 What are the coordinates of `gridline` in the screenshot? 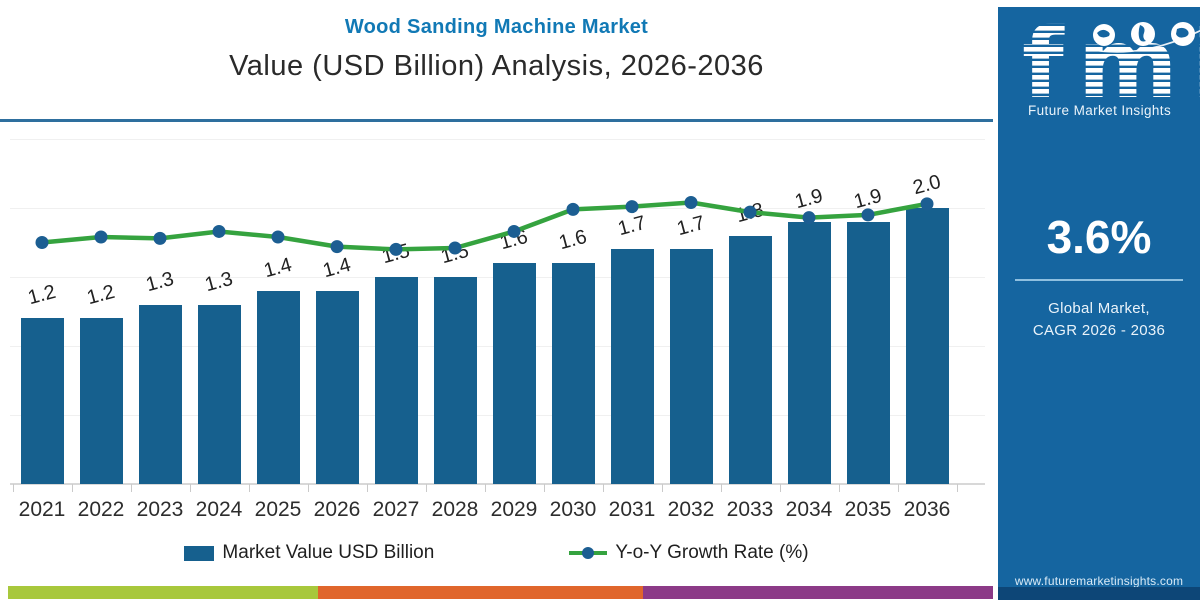 It's located at (497, 139).